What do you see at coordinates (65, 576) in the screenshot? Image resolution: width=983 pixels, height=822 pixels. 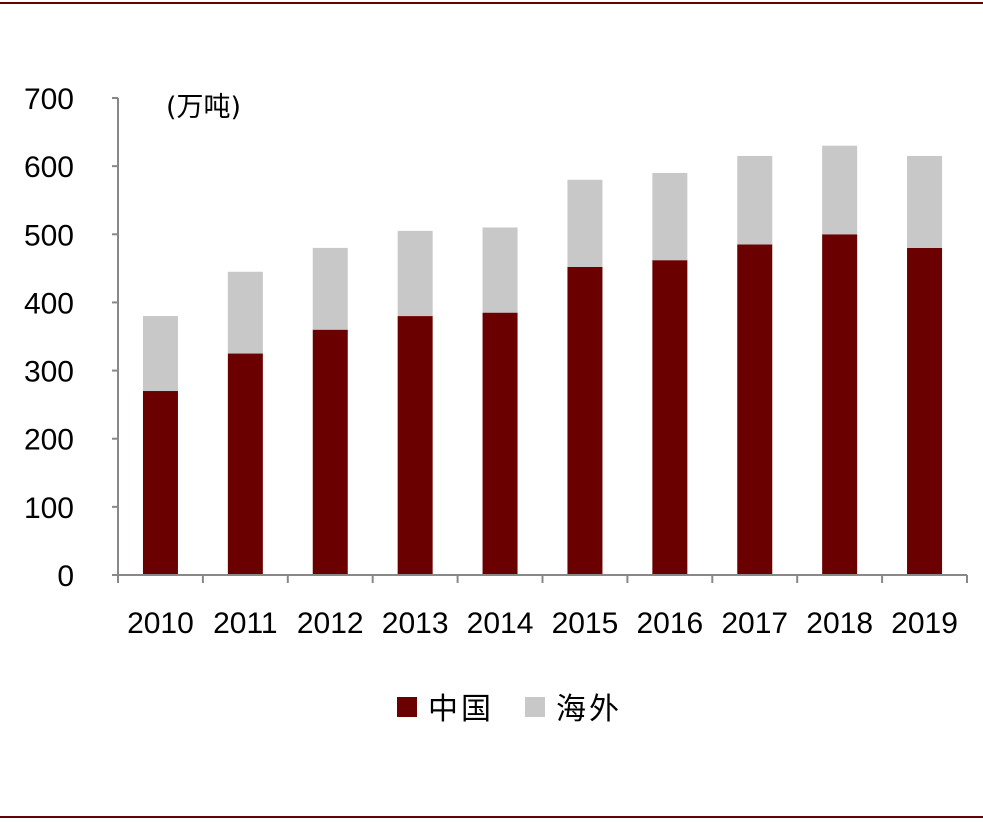 I see `y-tick-label: 0` at bounding box center [65, 576].